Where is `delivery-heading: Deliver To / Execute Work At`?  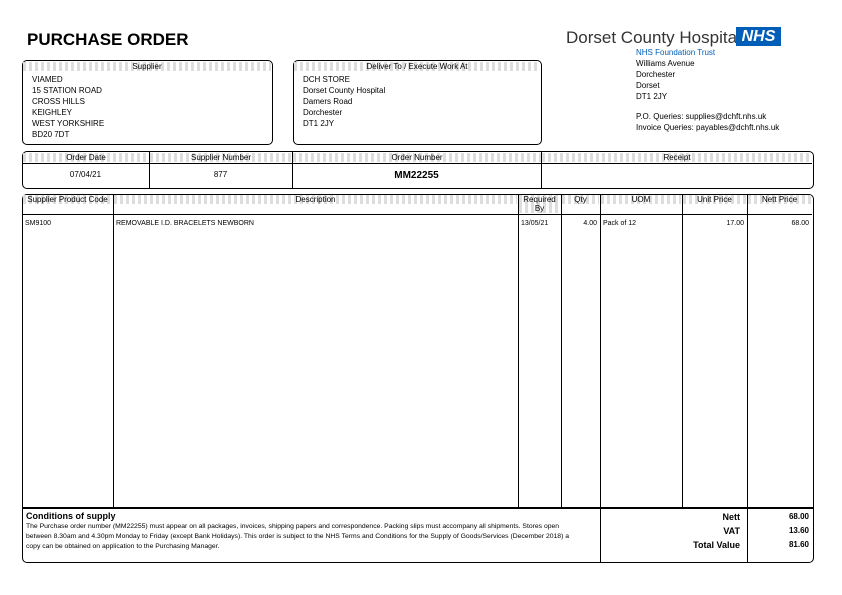 delivery-heading: Deliver To / Execute Work At is located at coordinates (417, 66).